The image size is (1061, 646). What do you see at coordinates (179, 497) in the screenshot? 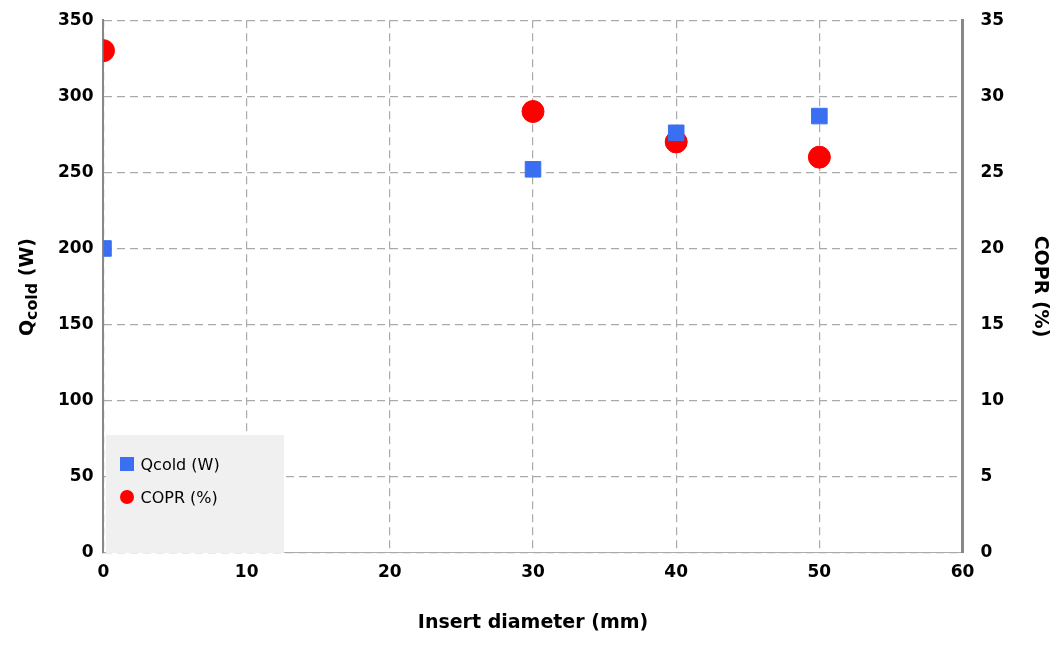
I see `legend-label: COPR (%)` at bounding box center [179, 497].